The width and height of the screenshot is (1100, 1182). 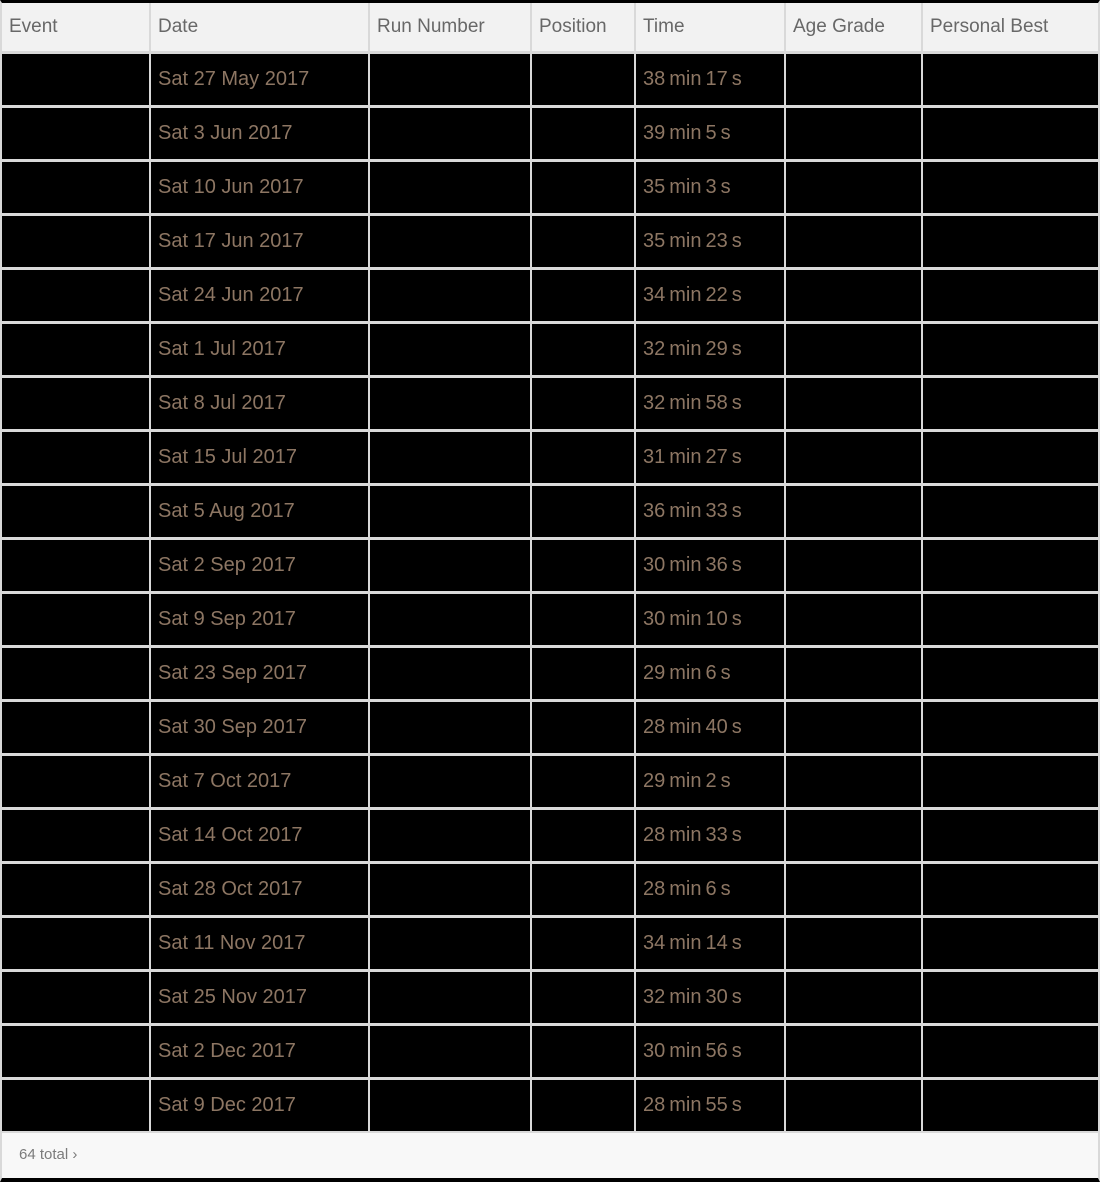 I want to click on cell-time: 38 min 17 s, so click(x=710, y=79).